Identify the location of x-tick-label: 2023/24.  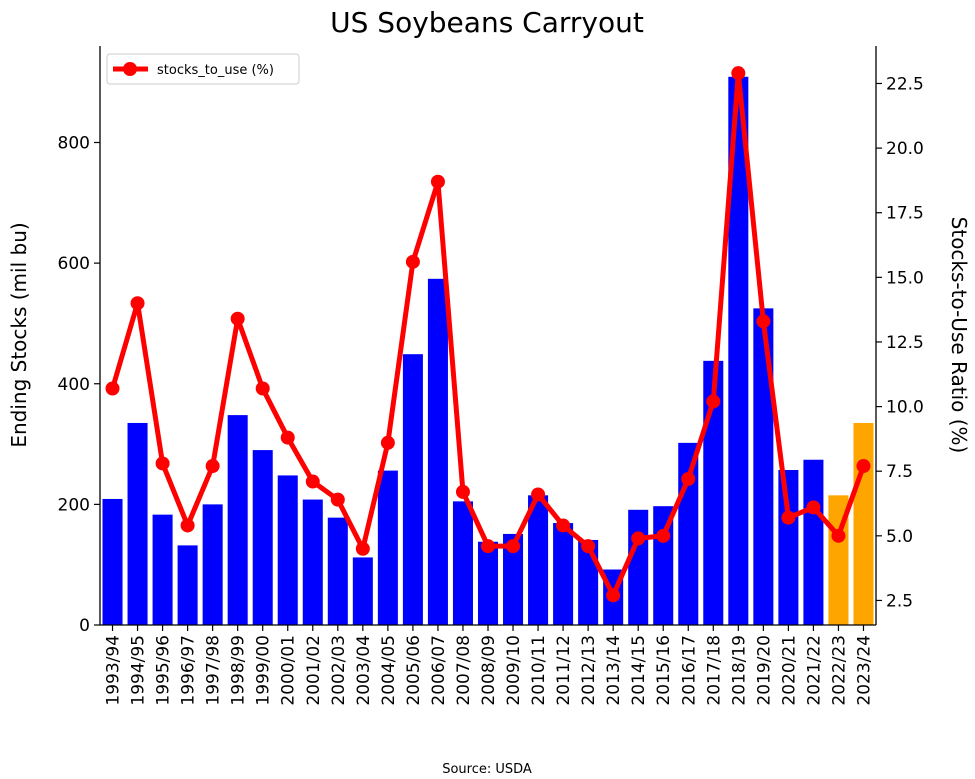
(864, 670).